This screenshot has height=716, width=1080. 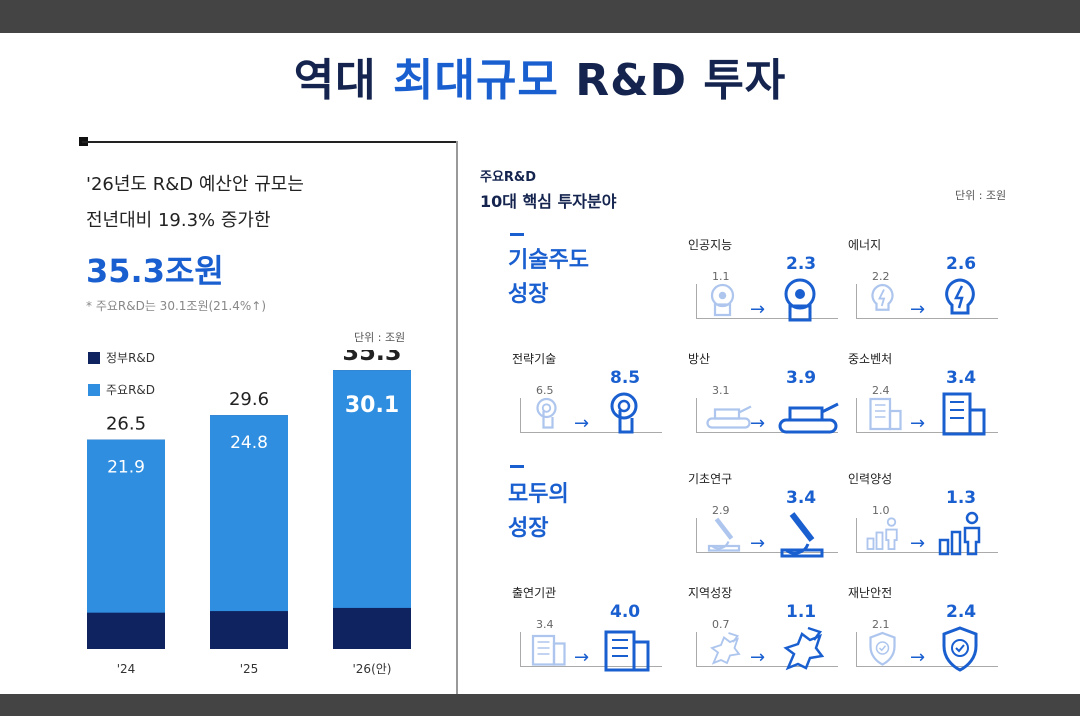 What do you see at coordinates (924, 522) in the screenshot?
I see `investment-field-6: 인력양성 1.0 1.3 →` at bounding box center [924, 522].